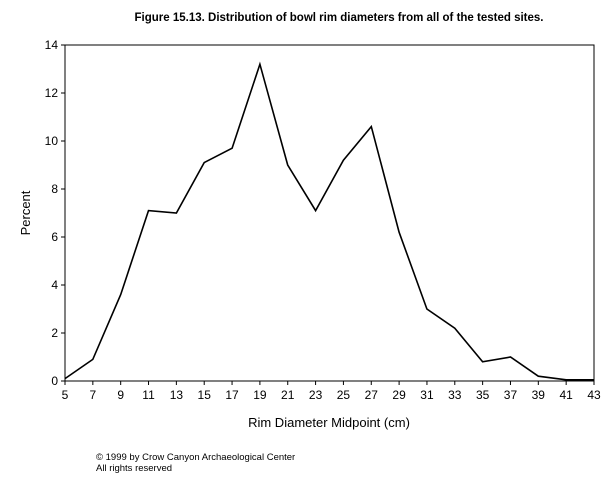 This screenshot has width=615, height=485. I want to click on y-tick-label: 10, so click(52, 141).